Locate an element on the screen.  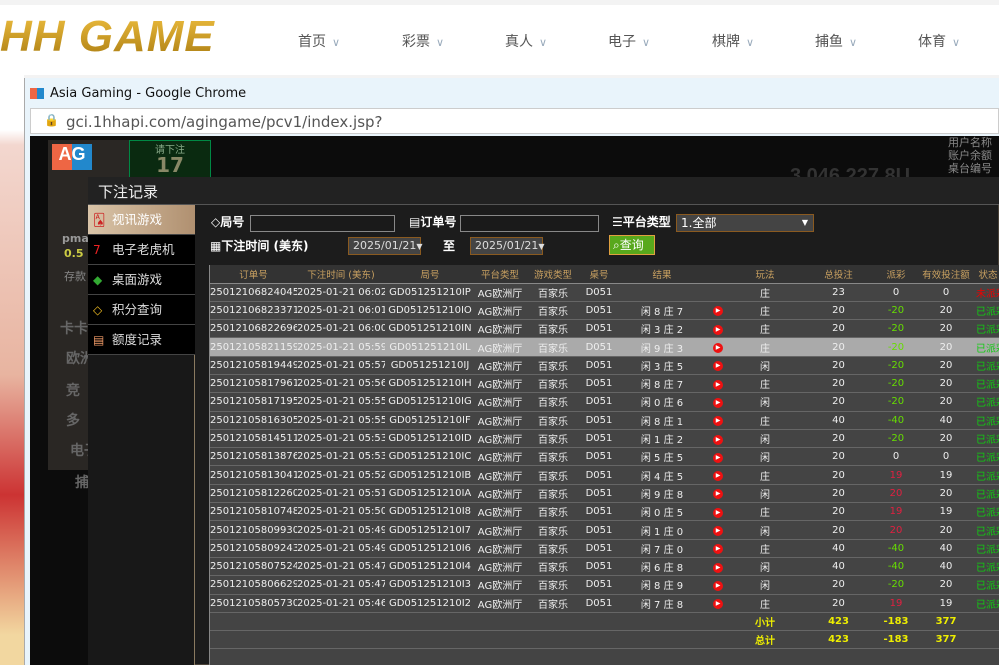
lock-icon: 🔒 is located at coordinates (51, 120).